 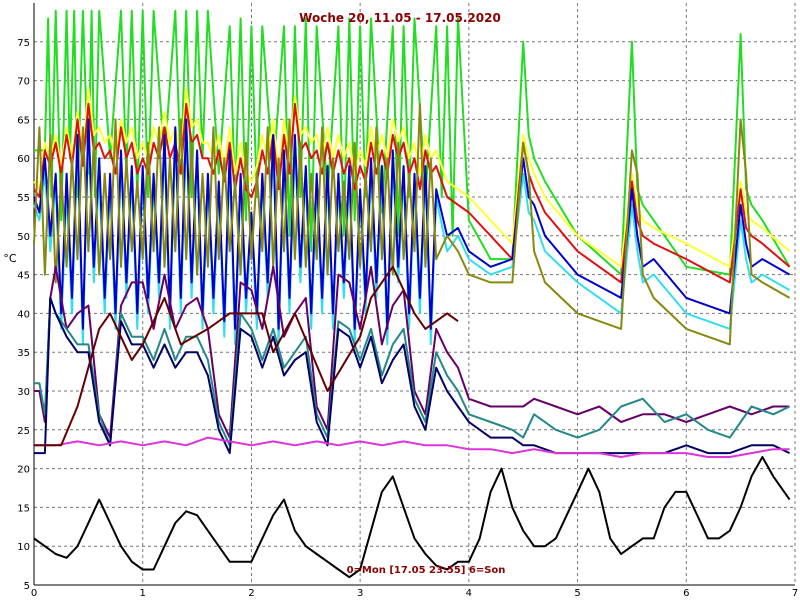 I want to click on y-tick-label: 30, so click(x=23, y=392).